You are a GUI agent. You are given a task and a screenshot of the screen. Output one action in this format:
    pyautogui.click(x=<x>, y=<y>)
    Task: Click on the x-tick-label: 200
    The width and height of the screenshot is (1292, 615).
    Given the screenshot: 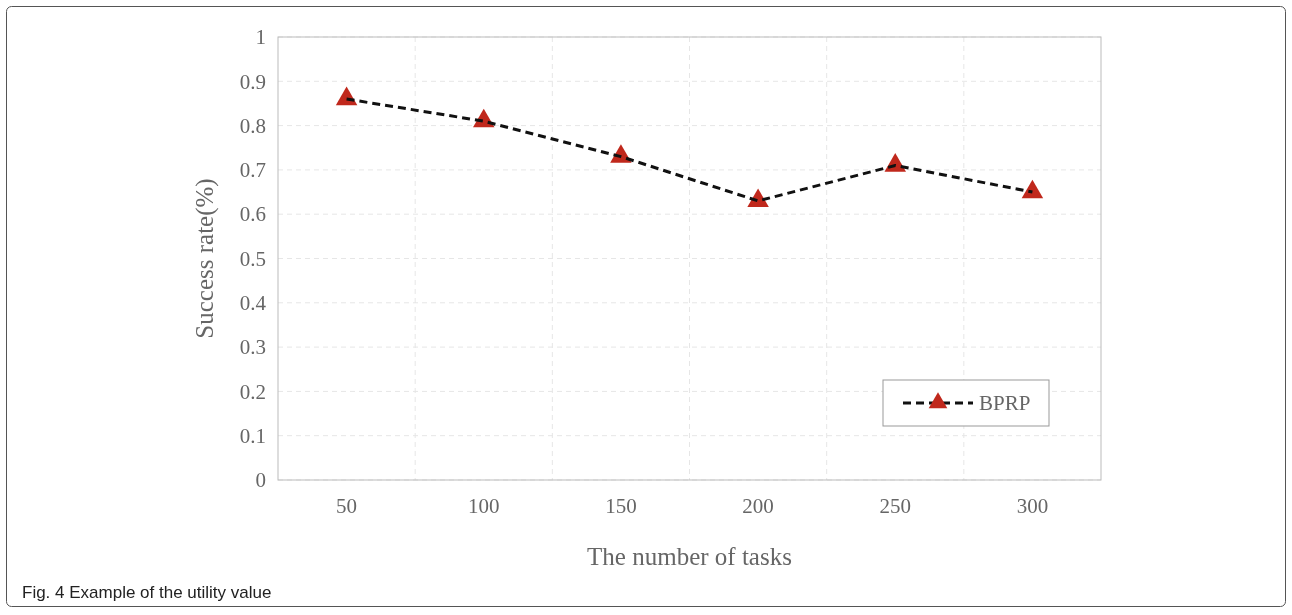 What is the action you would take?
    pyautogui.click(x=758, y=505)
    